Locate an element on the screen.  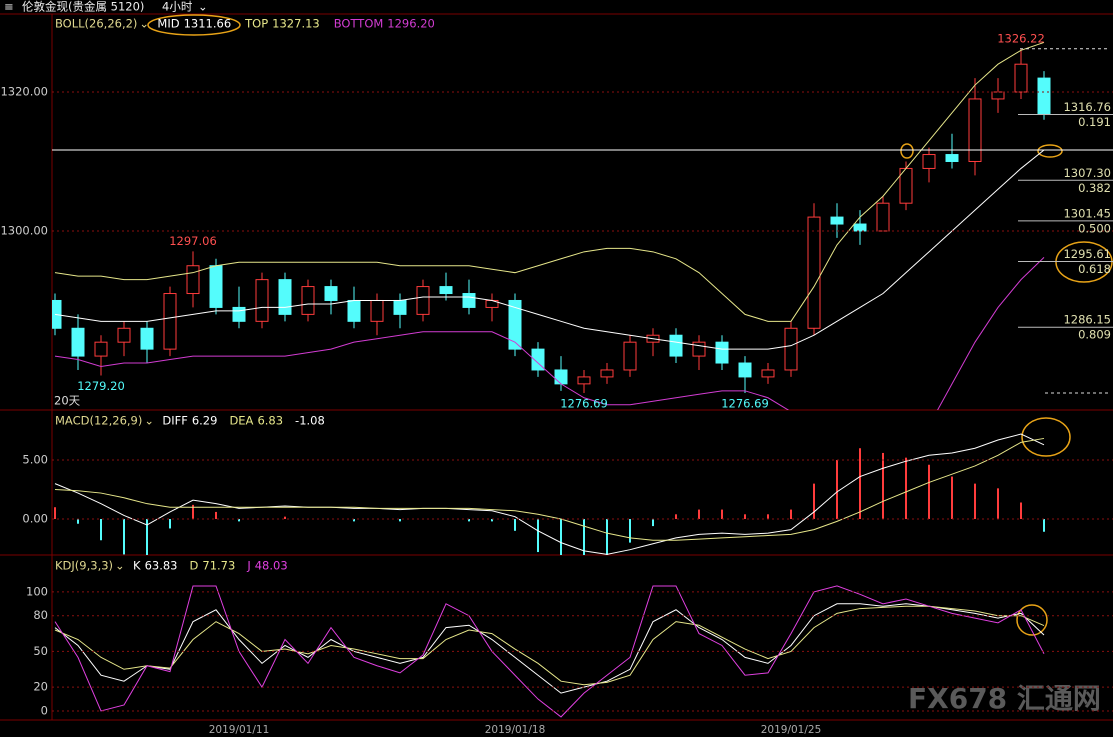
y-tick-label: 1300.00 is located at coordinates (24, 230).